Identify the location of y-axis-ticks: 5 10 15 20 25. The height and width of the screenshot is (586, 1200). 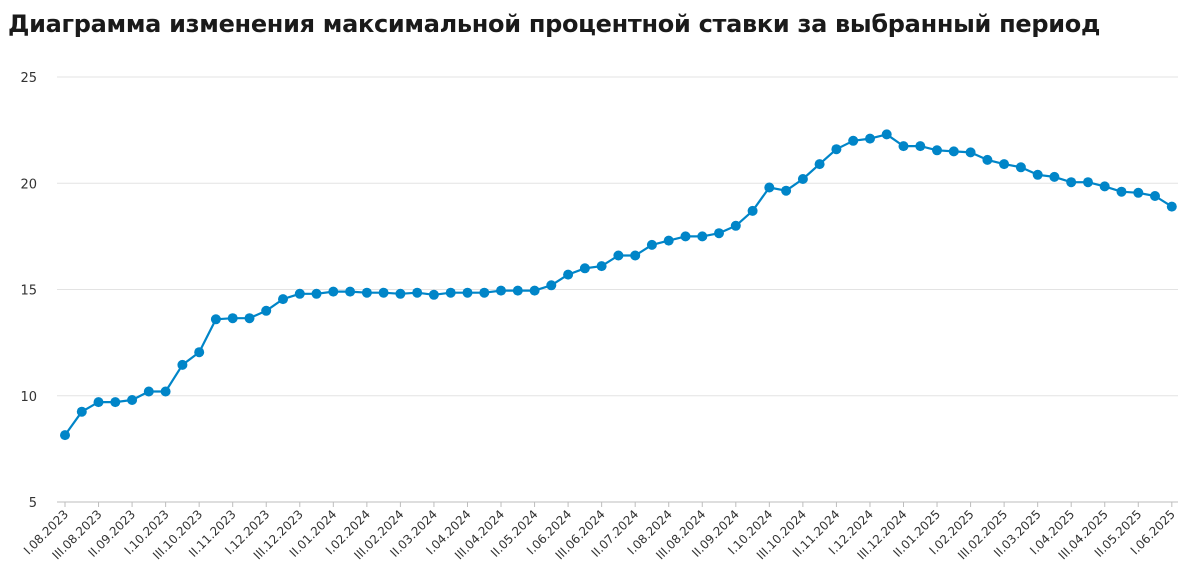
(28, 291).